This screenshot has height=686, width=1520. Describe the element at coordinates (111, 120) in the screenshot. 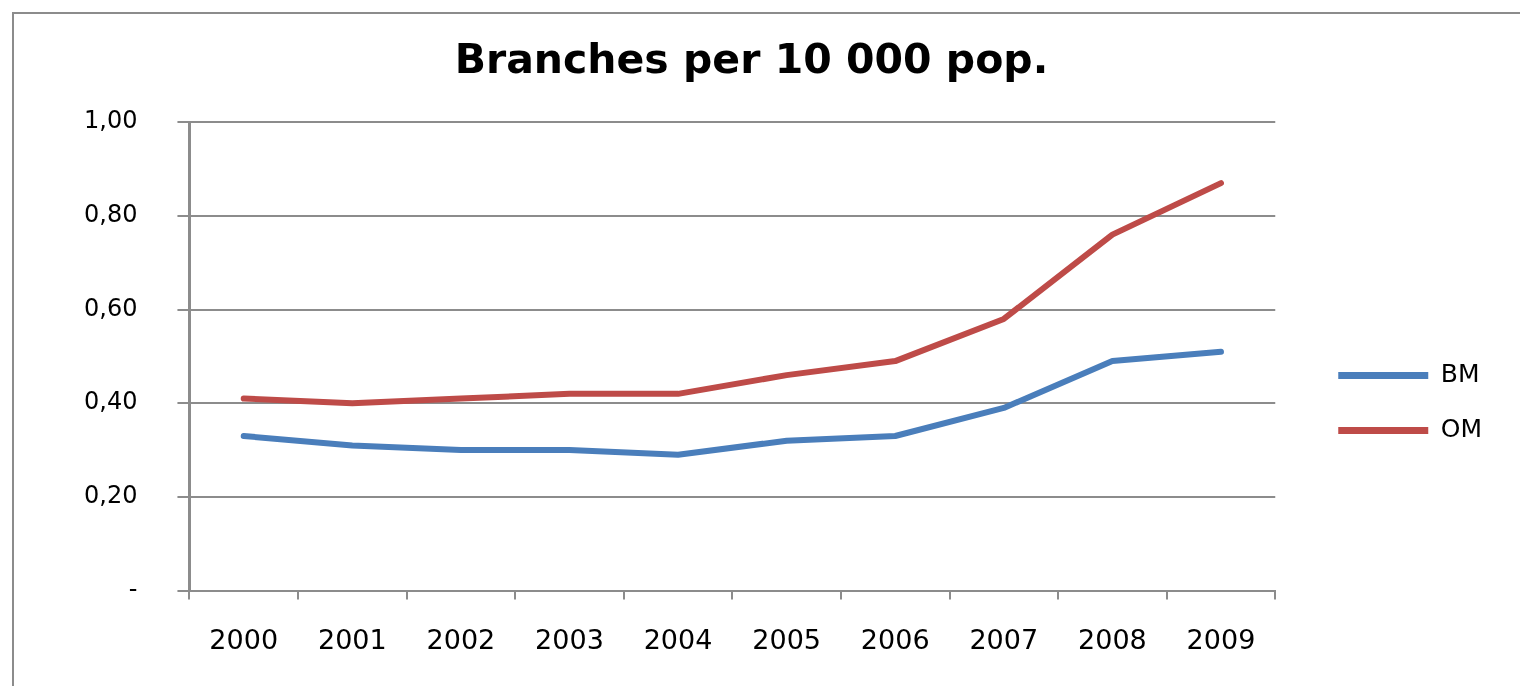

I see `y-tick-label: 1,00` at that location.